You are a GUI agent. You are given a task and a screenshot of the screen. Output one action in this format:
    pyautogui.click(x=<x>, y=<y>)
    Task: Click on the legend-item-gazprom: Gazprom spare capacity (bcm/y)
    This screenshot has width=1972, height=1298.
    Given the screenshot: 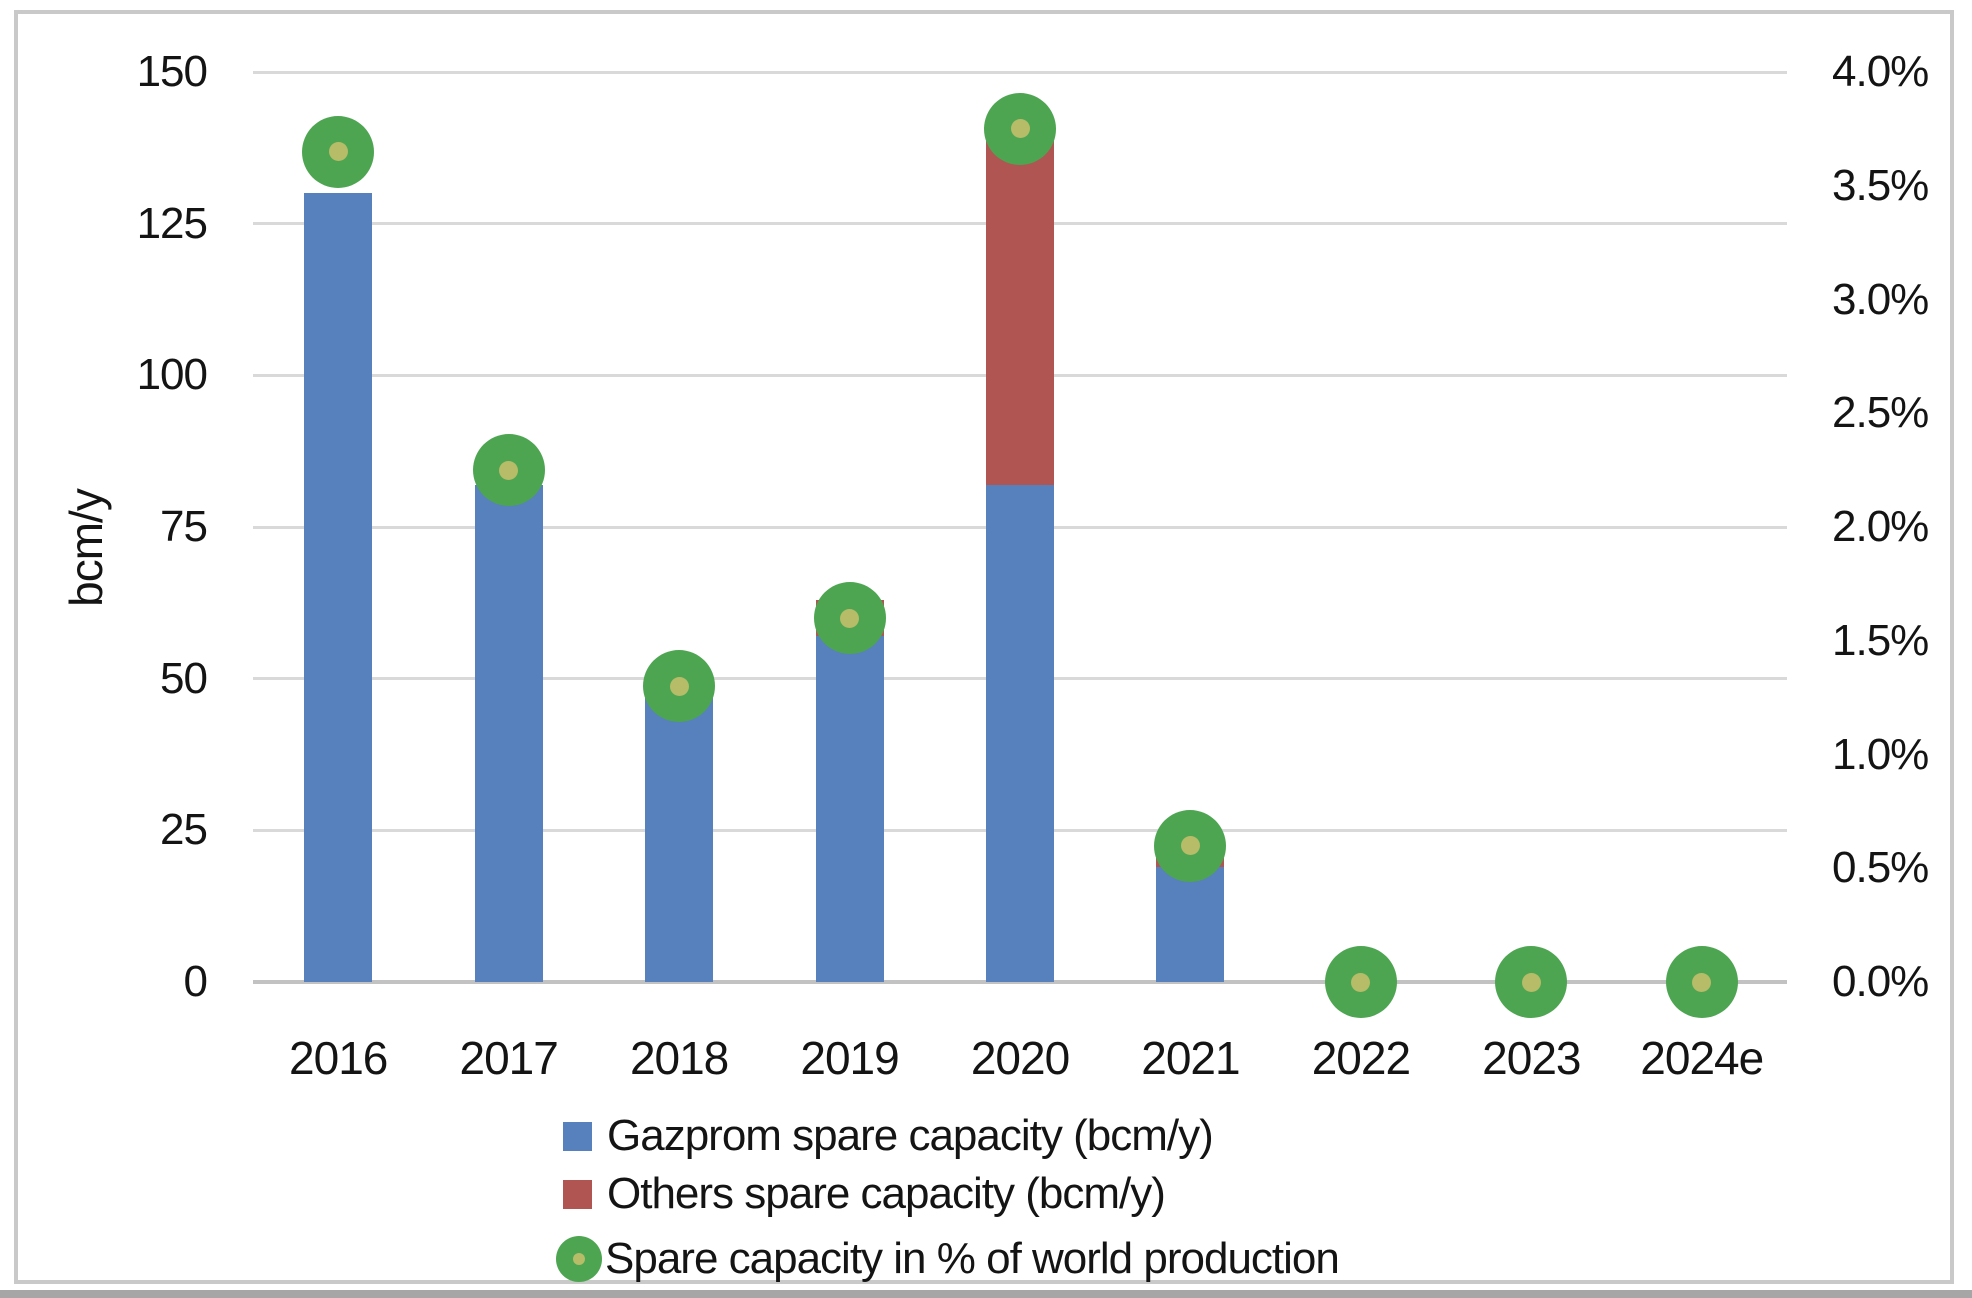 What is the action you would take?
    pyautogui.click(x=888, y=1136)
    